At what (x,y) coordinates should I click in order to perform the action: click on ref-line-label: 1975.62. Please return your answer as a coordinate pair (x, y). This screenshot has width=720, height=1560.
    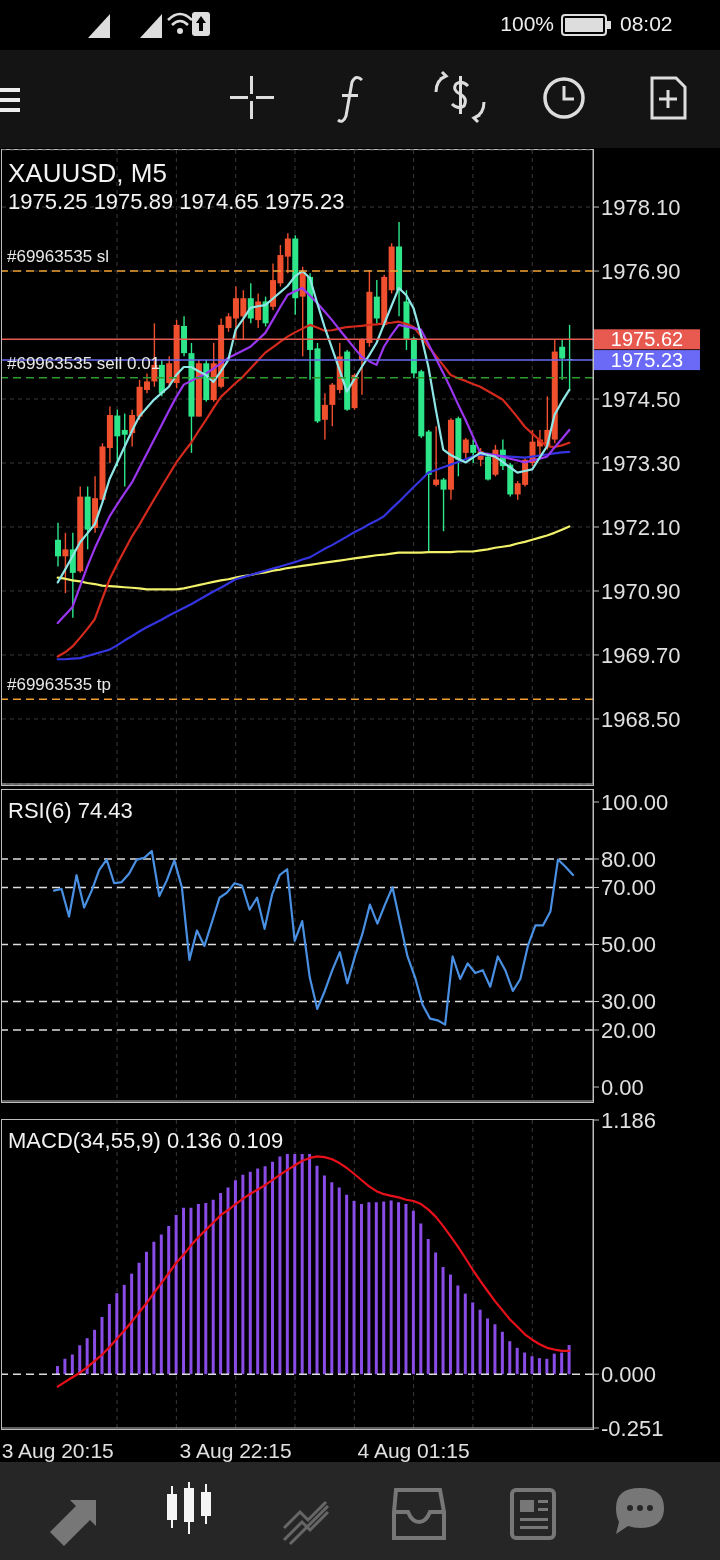
    Looking at the image, I should click on (647, 339).